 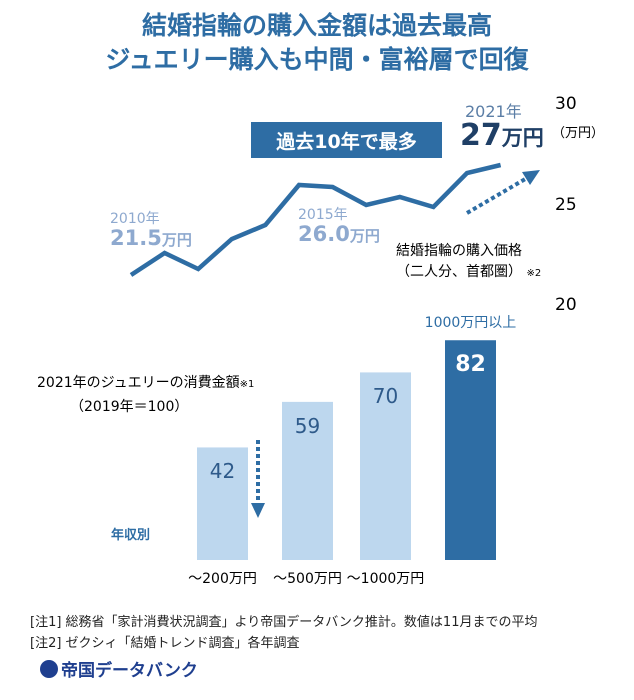 I want to click on title-line1: 結婚指輪の購入金額は過去最高, so click(x=316, y=25).